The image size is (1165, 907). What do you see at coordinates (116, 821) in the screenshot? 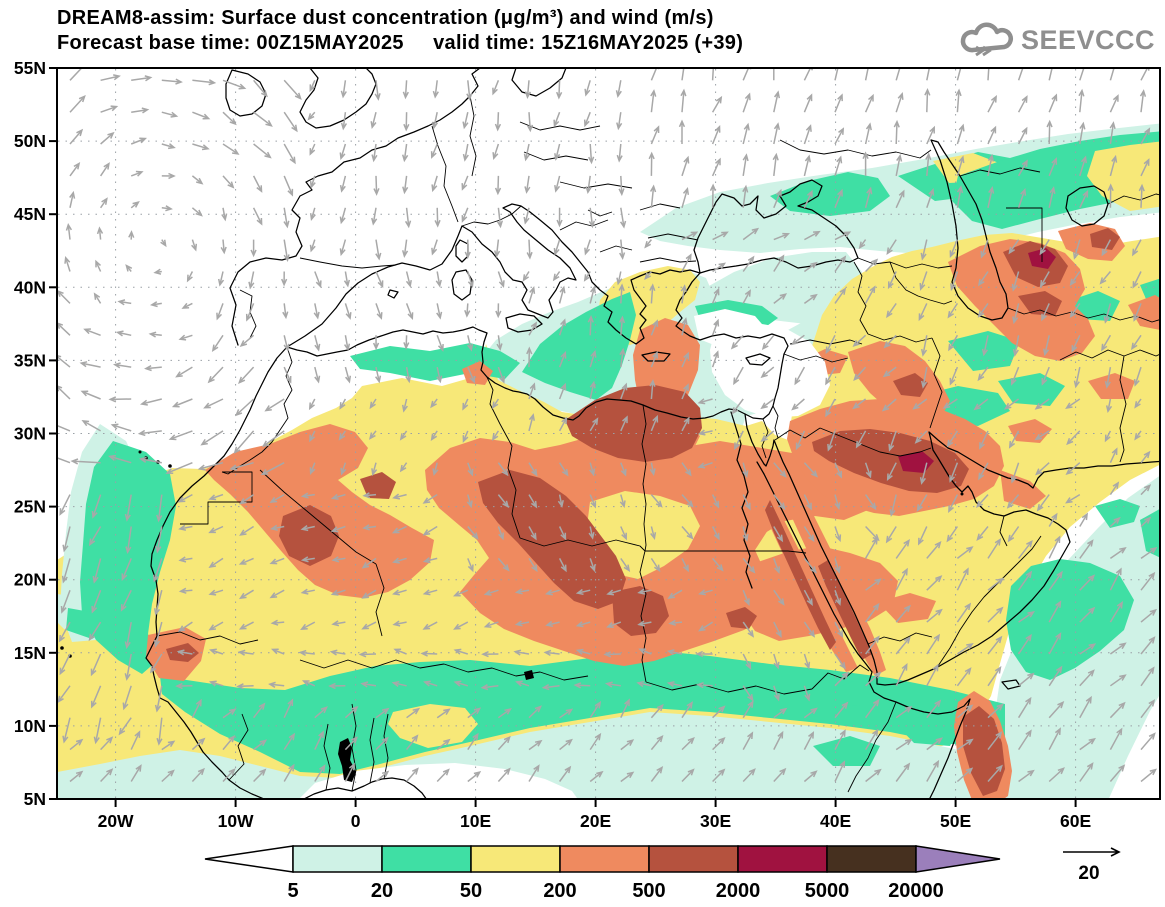
I see `lon-tick-label: 20W` at bounding box center [116, 821].